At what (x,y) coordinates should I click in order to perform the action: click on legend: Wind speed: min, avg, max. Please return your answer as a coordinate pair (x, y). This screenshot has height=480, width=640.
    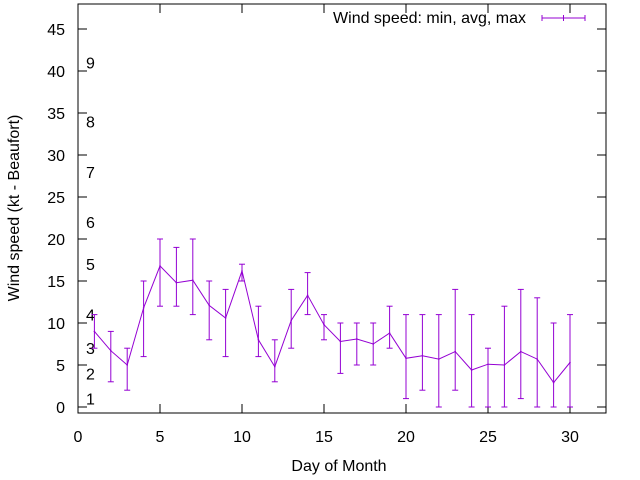
    Looking at the image, I should click on (459, 18).